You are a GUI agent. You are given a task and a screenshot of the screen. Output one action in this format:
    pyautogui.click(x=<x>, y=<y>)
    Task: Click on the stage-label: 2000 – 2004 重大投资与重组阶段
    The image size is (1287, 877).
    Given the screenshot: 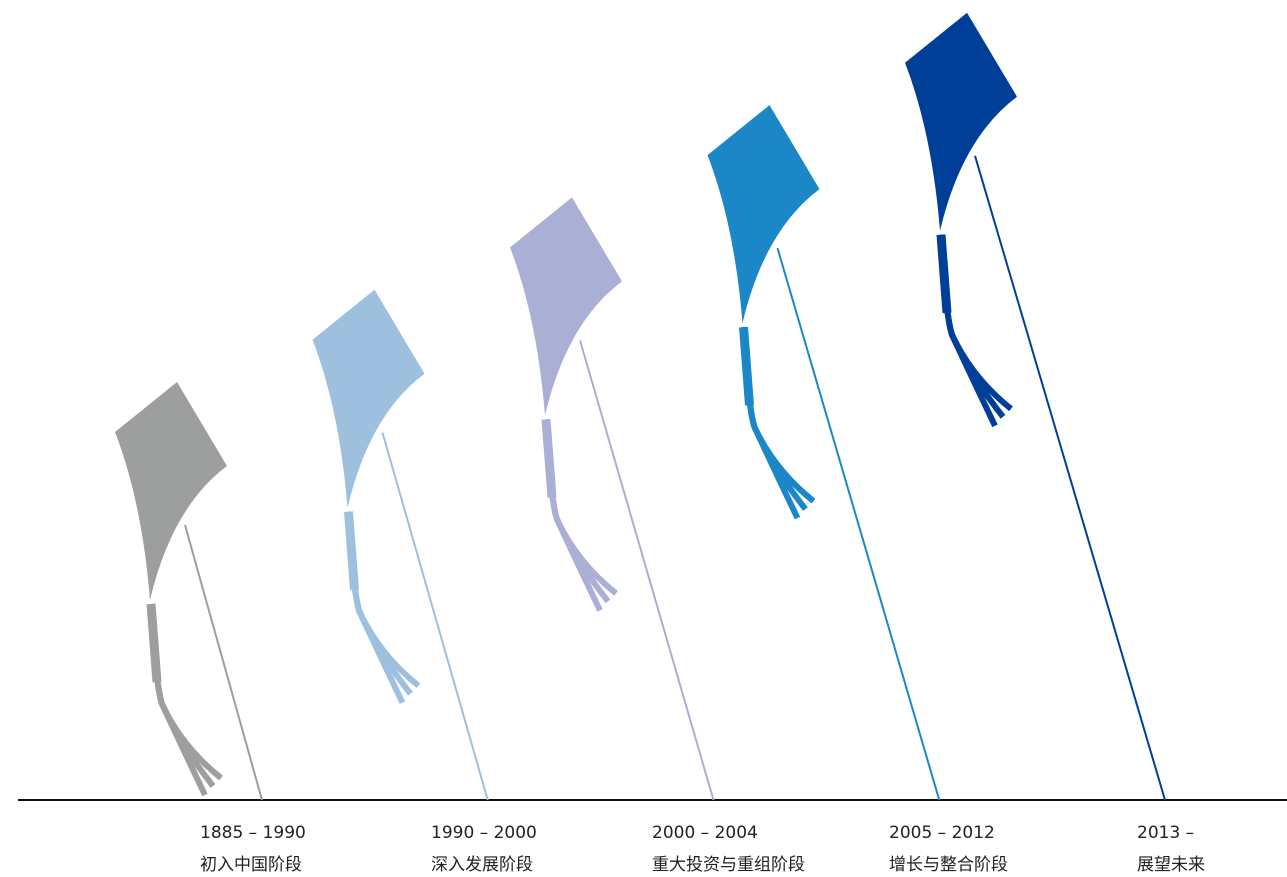 What is the action you would take?
    pyautogui.click(x=728, y=847)
    